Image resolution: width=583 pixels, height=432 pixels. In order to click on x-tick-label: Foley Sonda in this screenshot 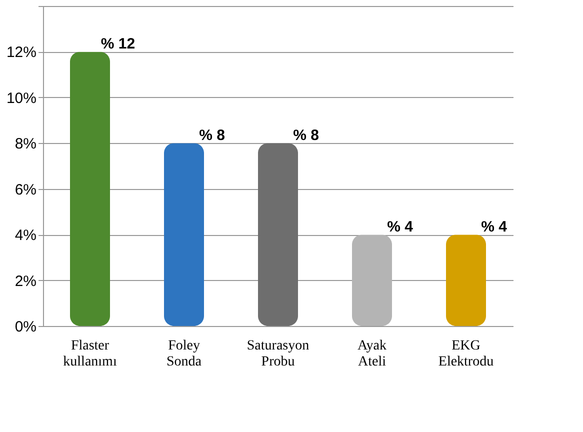, I will do `click(184, 354)`.